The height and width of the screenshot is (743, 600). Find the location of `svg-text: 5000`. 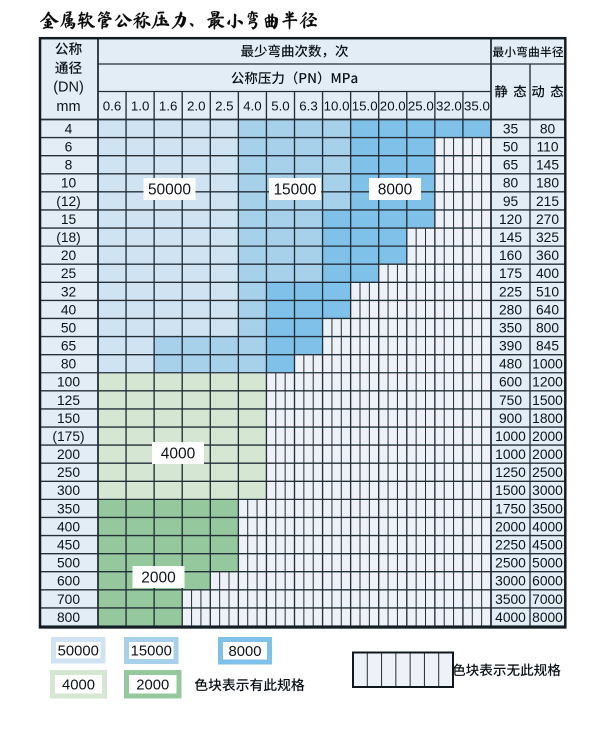

svg-text: 5000 is located at coordinates (547, 563).